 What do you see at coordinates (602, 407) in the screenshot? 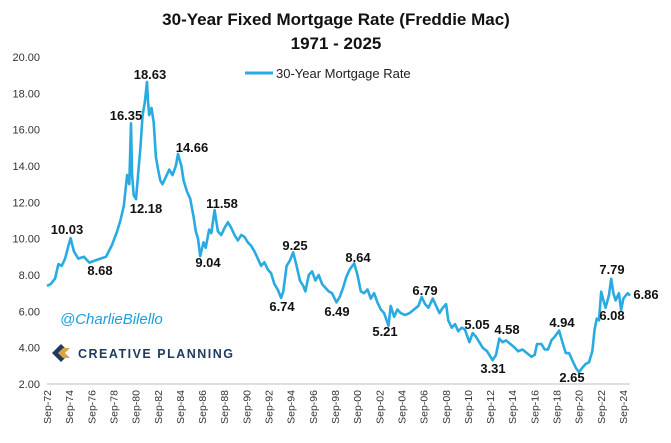
I see `x-tick-label: Sep-22` at bounding box center [602, 407].